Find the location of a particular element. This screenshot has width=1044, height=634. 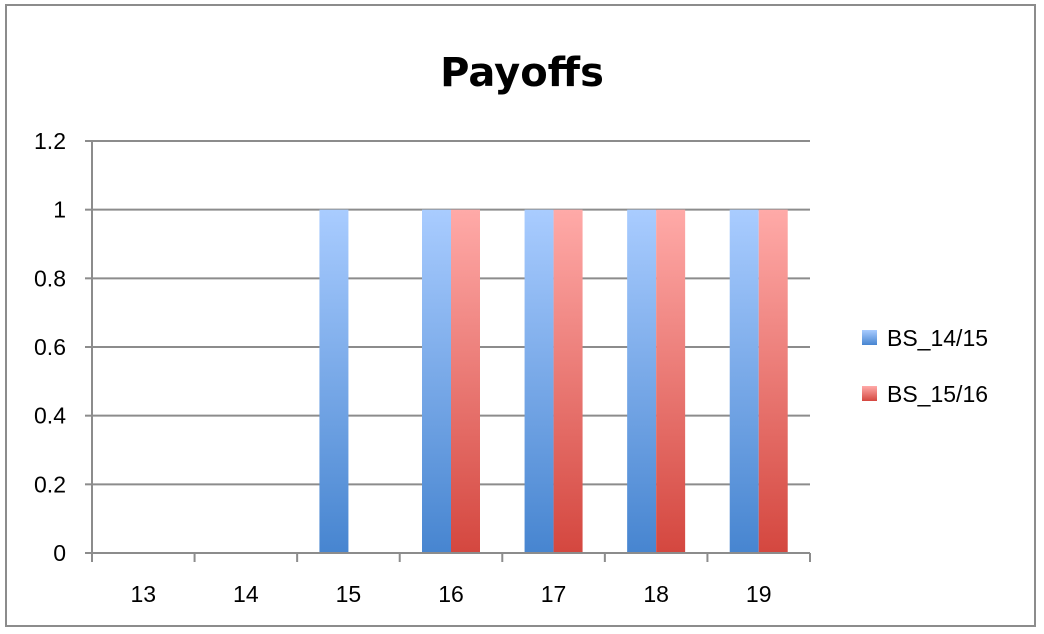

y-tick-label: 1.2 is located at coordinates (50, 141).